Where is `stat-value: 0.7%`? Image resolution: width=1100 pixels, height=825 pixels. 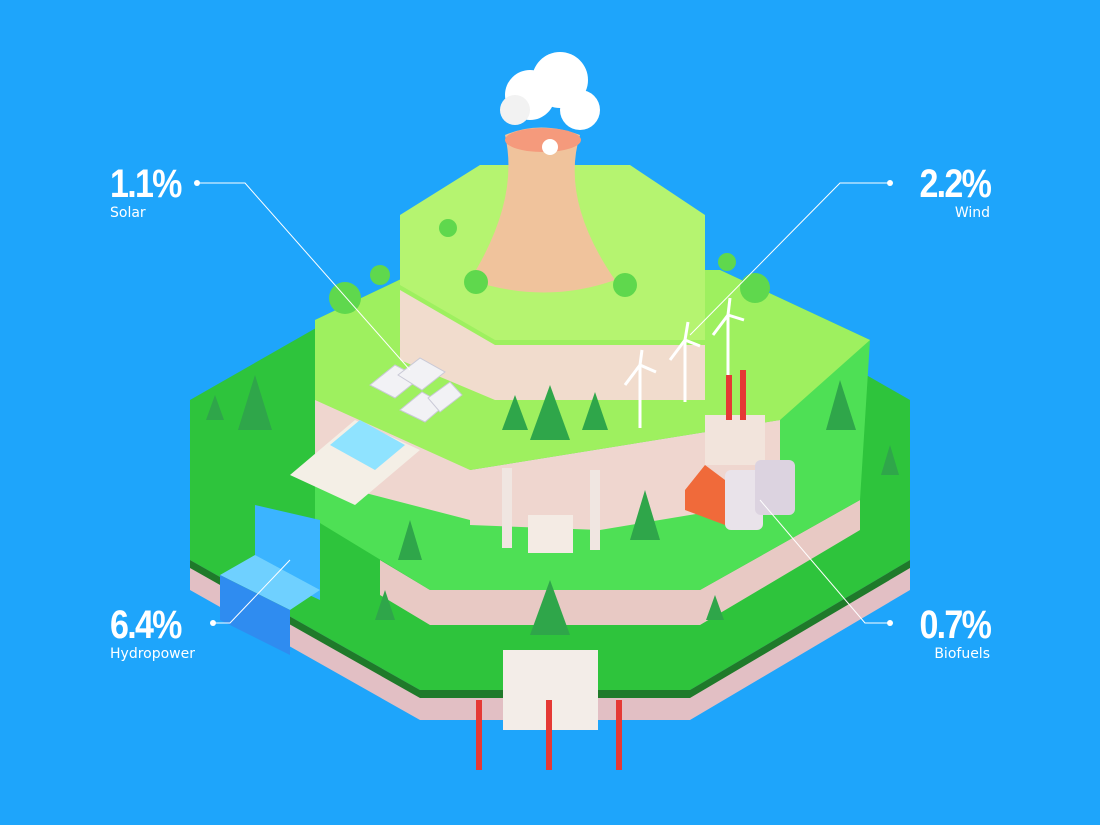
stat-value: 0.7% is located at coordinates (955, 625).